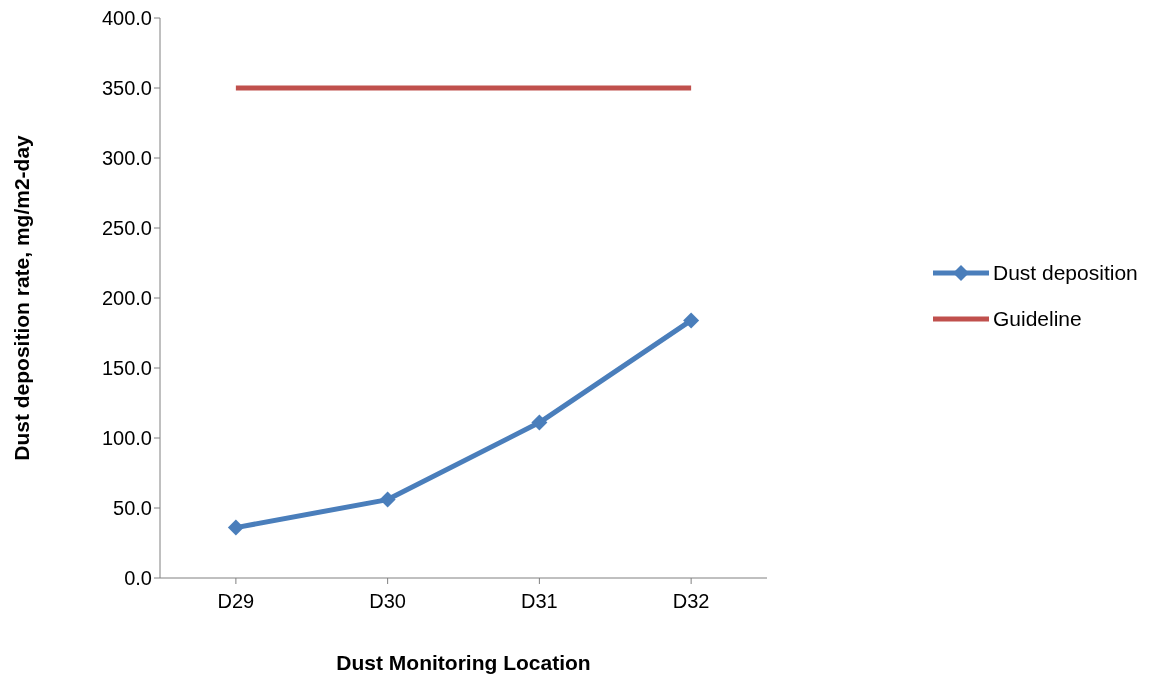  I want to click on y-tick-label: 50.0, so click(132, 508).